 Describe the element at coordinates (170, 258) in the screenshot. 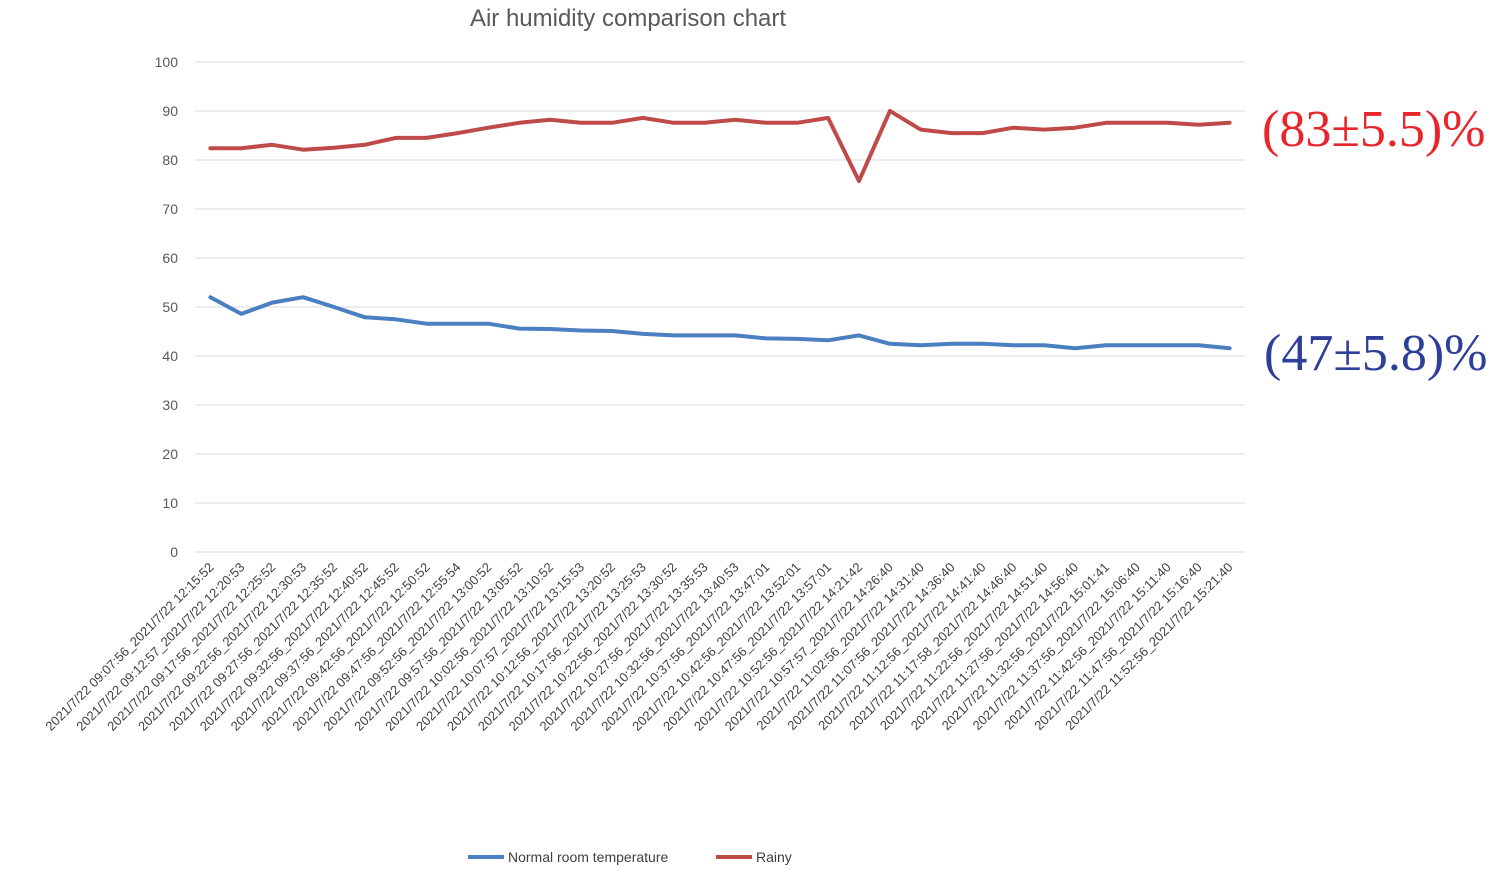

I see `y-tick-label: 60` at that location.